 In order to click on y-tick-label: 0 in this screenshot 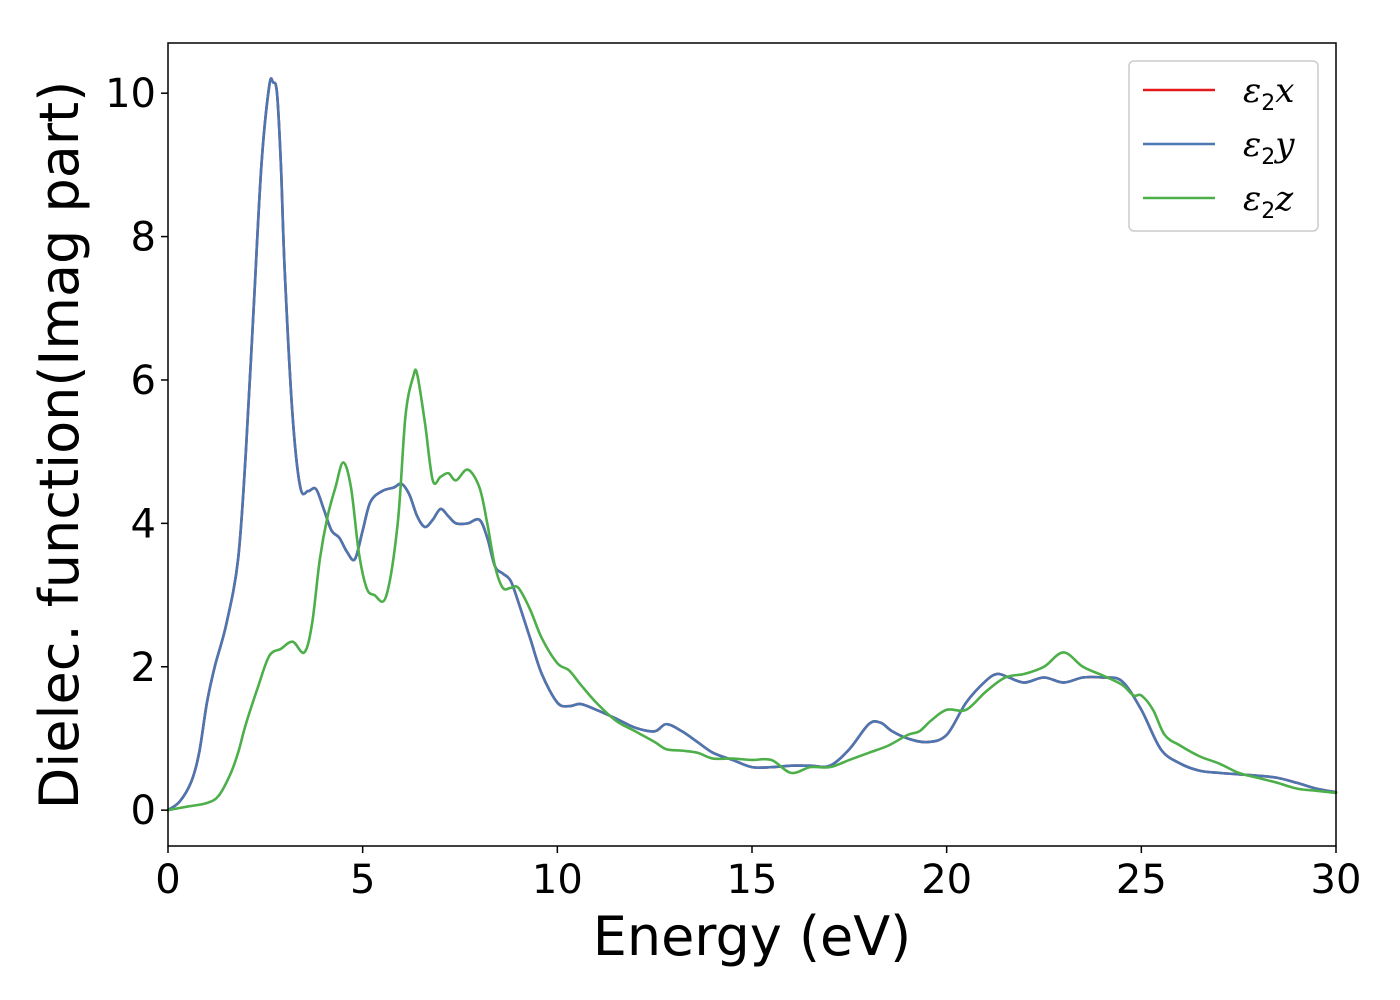, I will do `click(143, 811)`.